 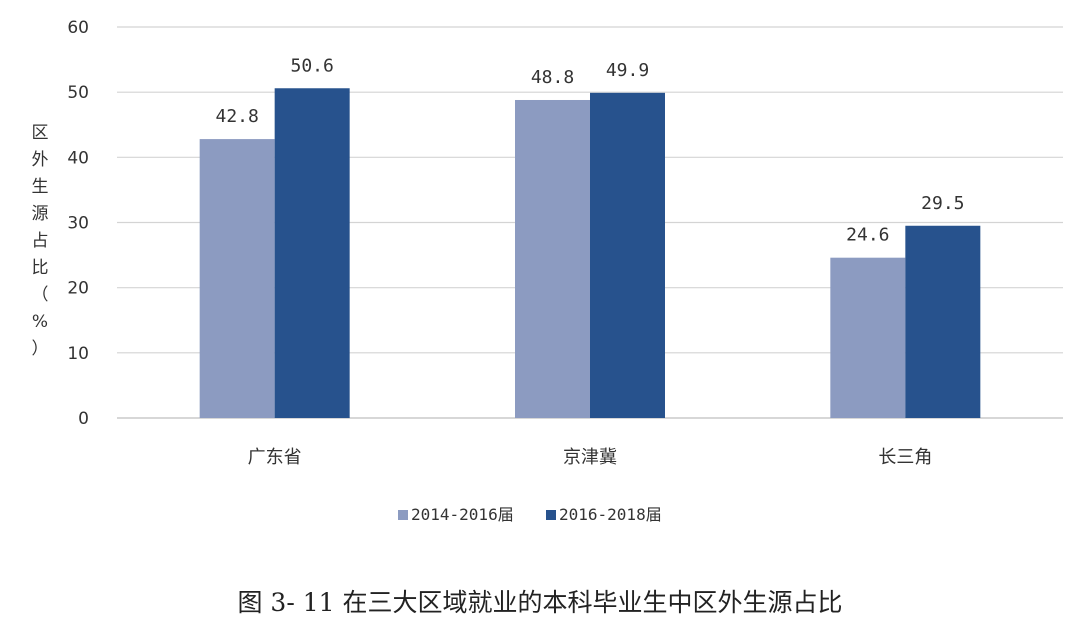 I want to click on legend-label: 2014-2016届, so click(x=462, y=514).